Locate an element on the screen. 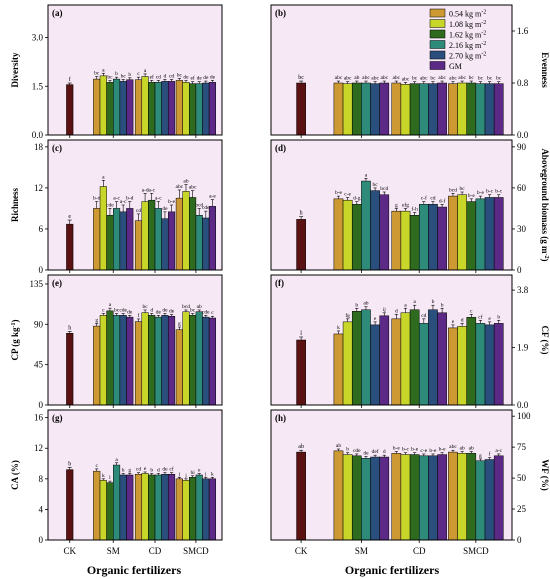 The width and height of the screenshot is (550, 579). sig-letter-SM-2.16: b is located at coordinates (116, 74).